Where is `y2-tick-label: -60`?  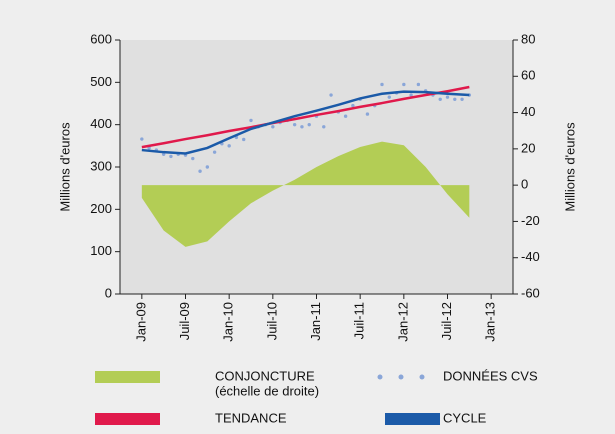 y2-tick-label: -60 is located at coordinates (530, 292).